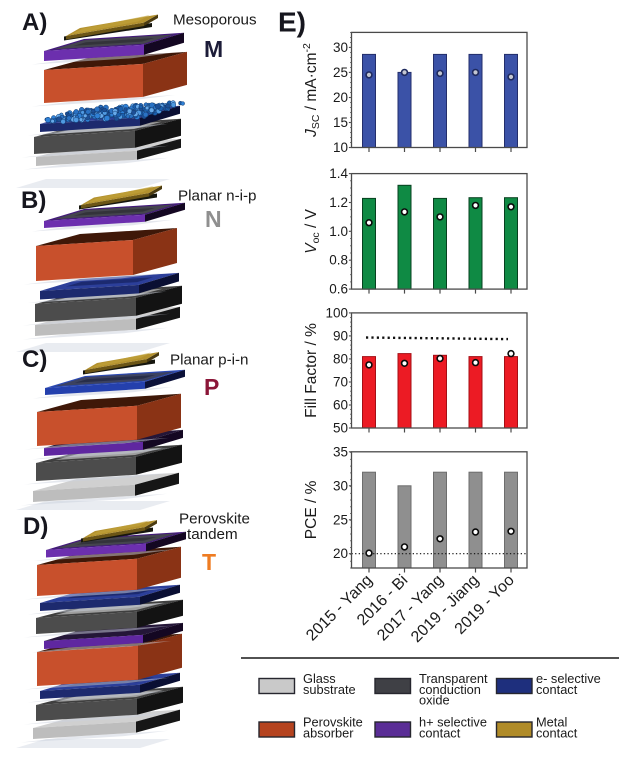 Image resolution: width=620 pixels, height=764 pixels. Describe the element at coordinates (34, 359) in the screenshot. I see `svg-text: C)` at that location.